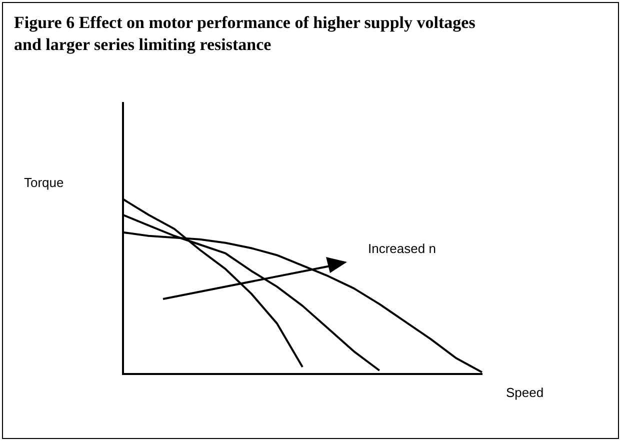 Image resolution: width=621 pixels, height=441 pixels. What do you see at coordinates (402, 248) in the screenshot?
I see `annotation: Increased n` at bounding box center [402, 248].